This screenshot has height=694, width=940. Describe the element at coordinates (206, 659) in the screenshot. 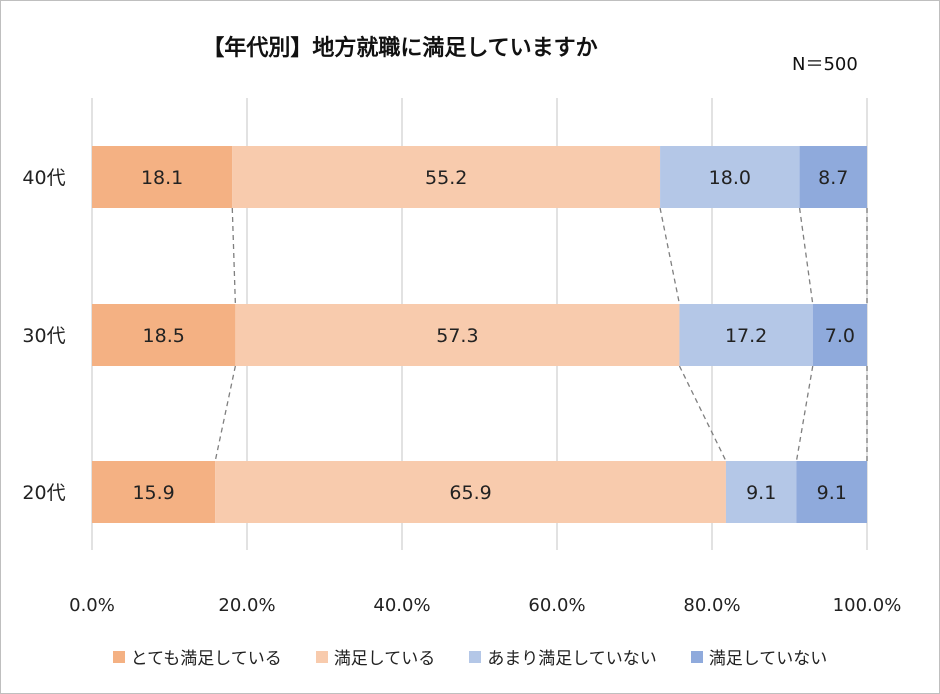

I see `legend-label: とても満足している` at that location.